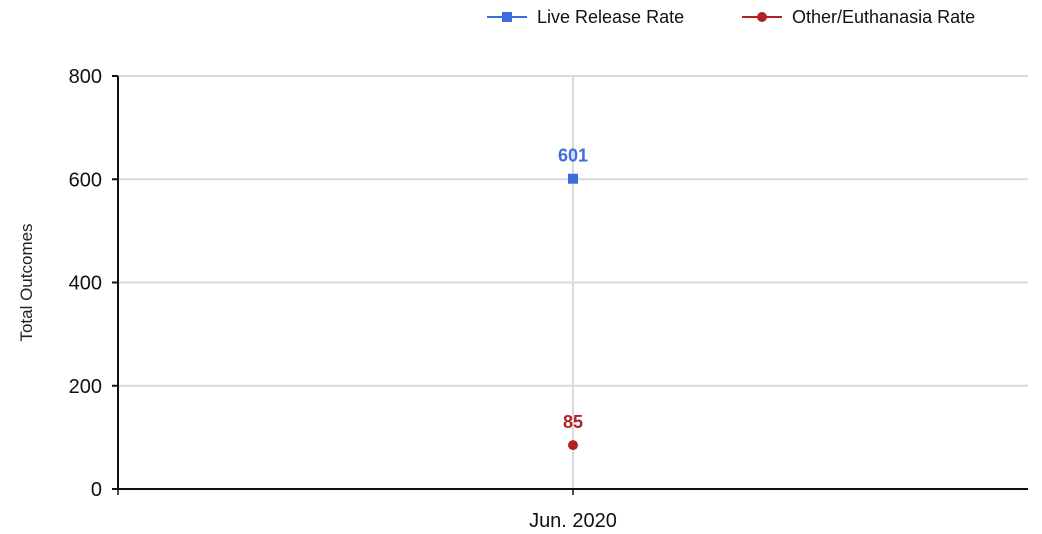  Describe the element at coordinates (85, 180) in the screenshot. I see `y-tick-label: 600` at that location.